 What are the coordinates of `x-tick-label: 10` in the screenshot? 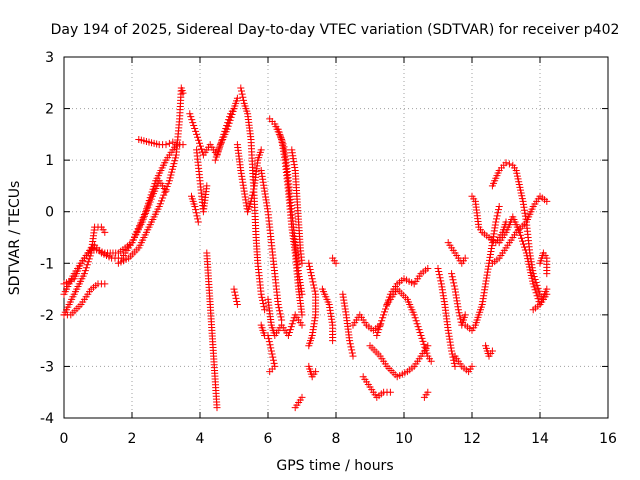 It's located at (404, 439).